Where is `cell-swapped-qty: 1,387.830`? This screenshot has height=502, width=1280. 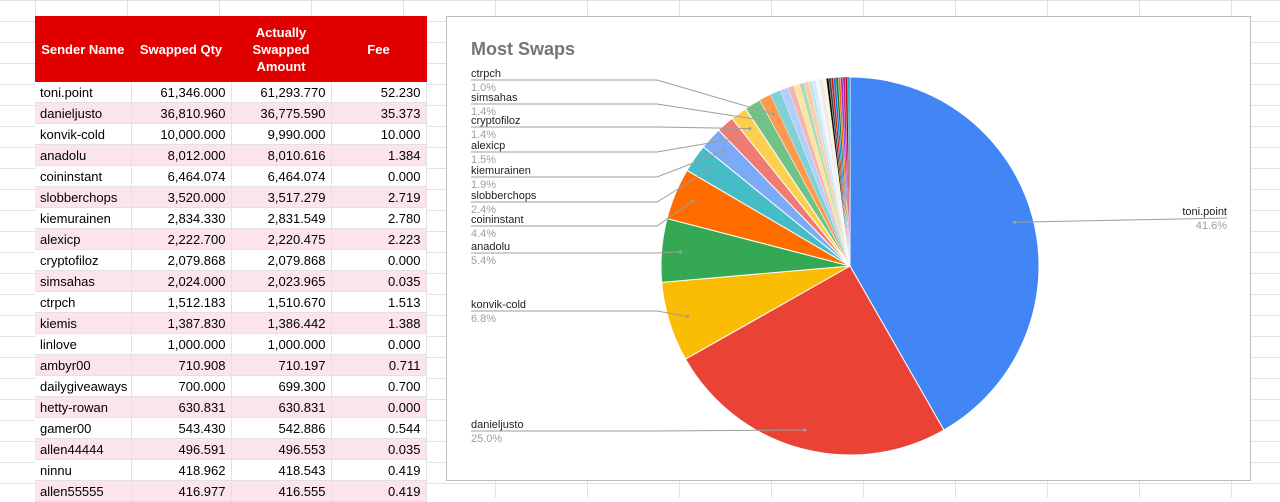 cell-swapped-qty: 1,387.830 is located at coordinates (181, 323).